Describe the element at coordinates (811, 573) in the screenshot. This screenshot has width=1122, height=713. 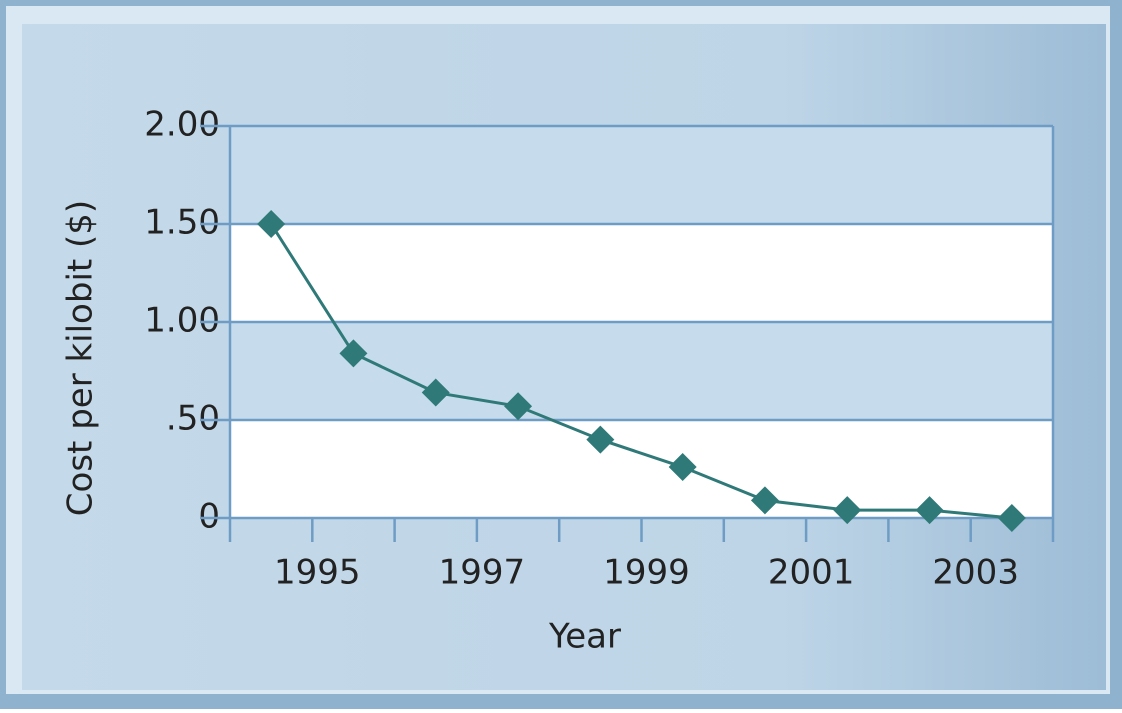
I see `x-tick-label: 2001` at that location.